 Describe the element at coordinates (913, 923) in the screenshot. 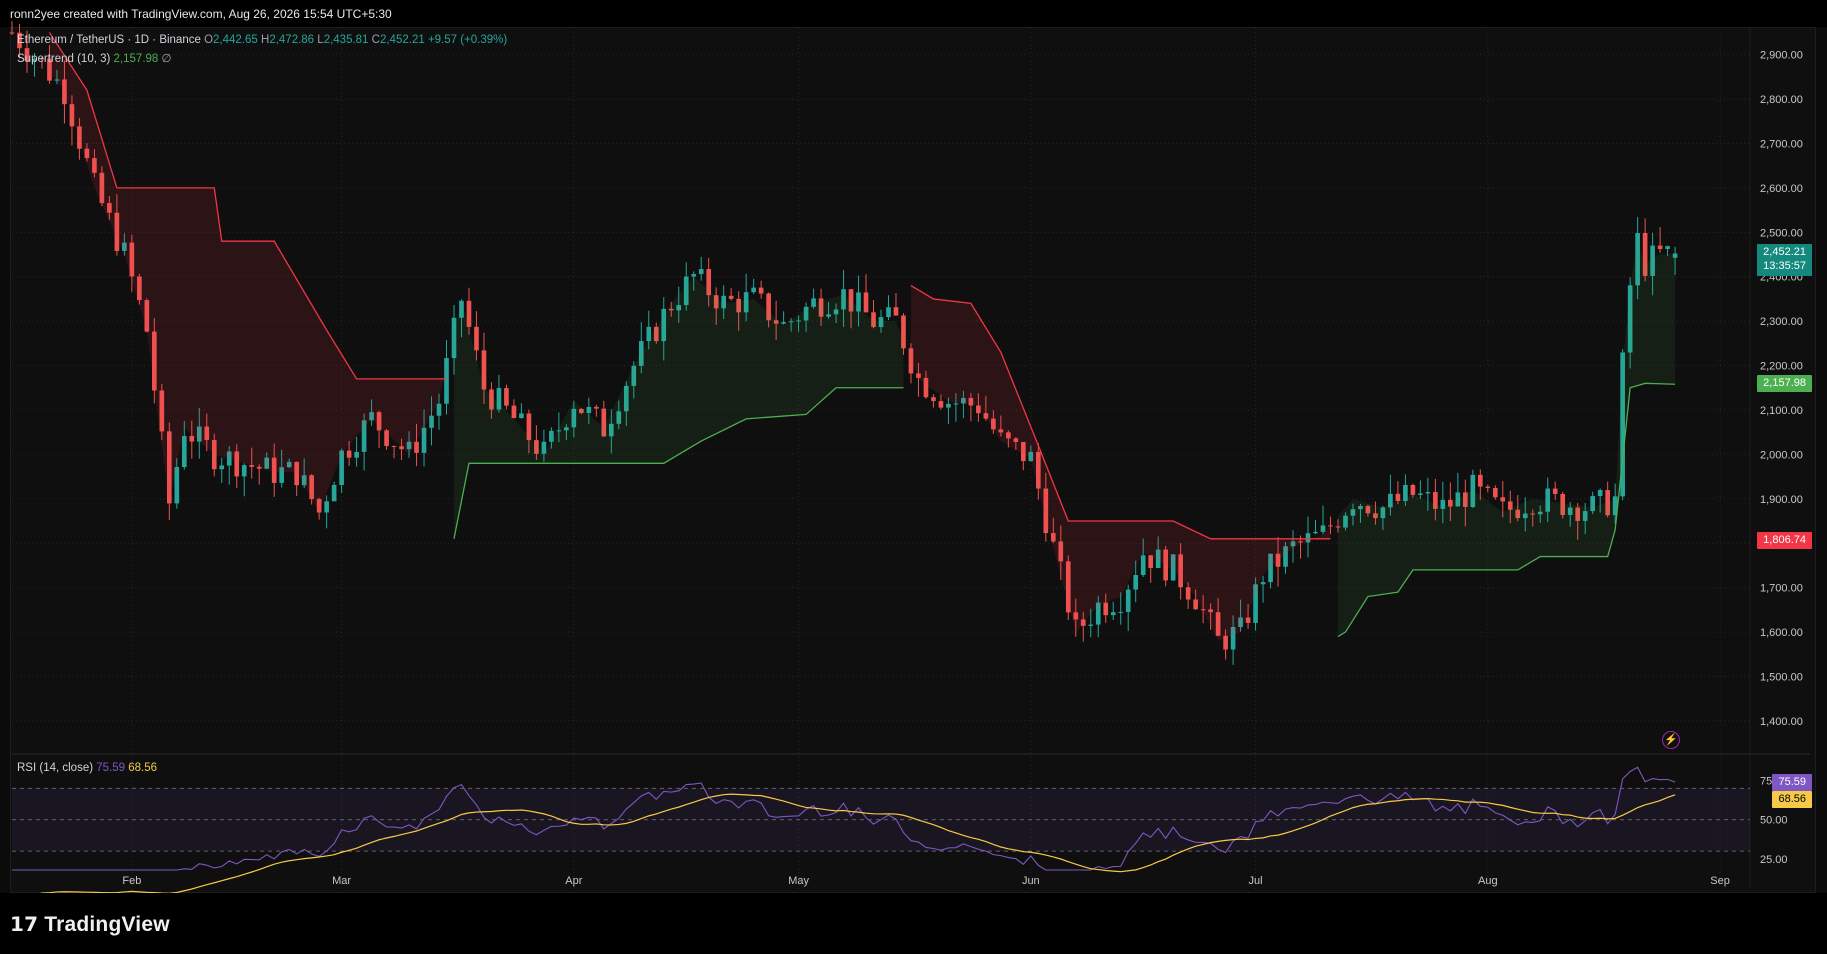

I see `footer-bar` at that location.